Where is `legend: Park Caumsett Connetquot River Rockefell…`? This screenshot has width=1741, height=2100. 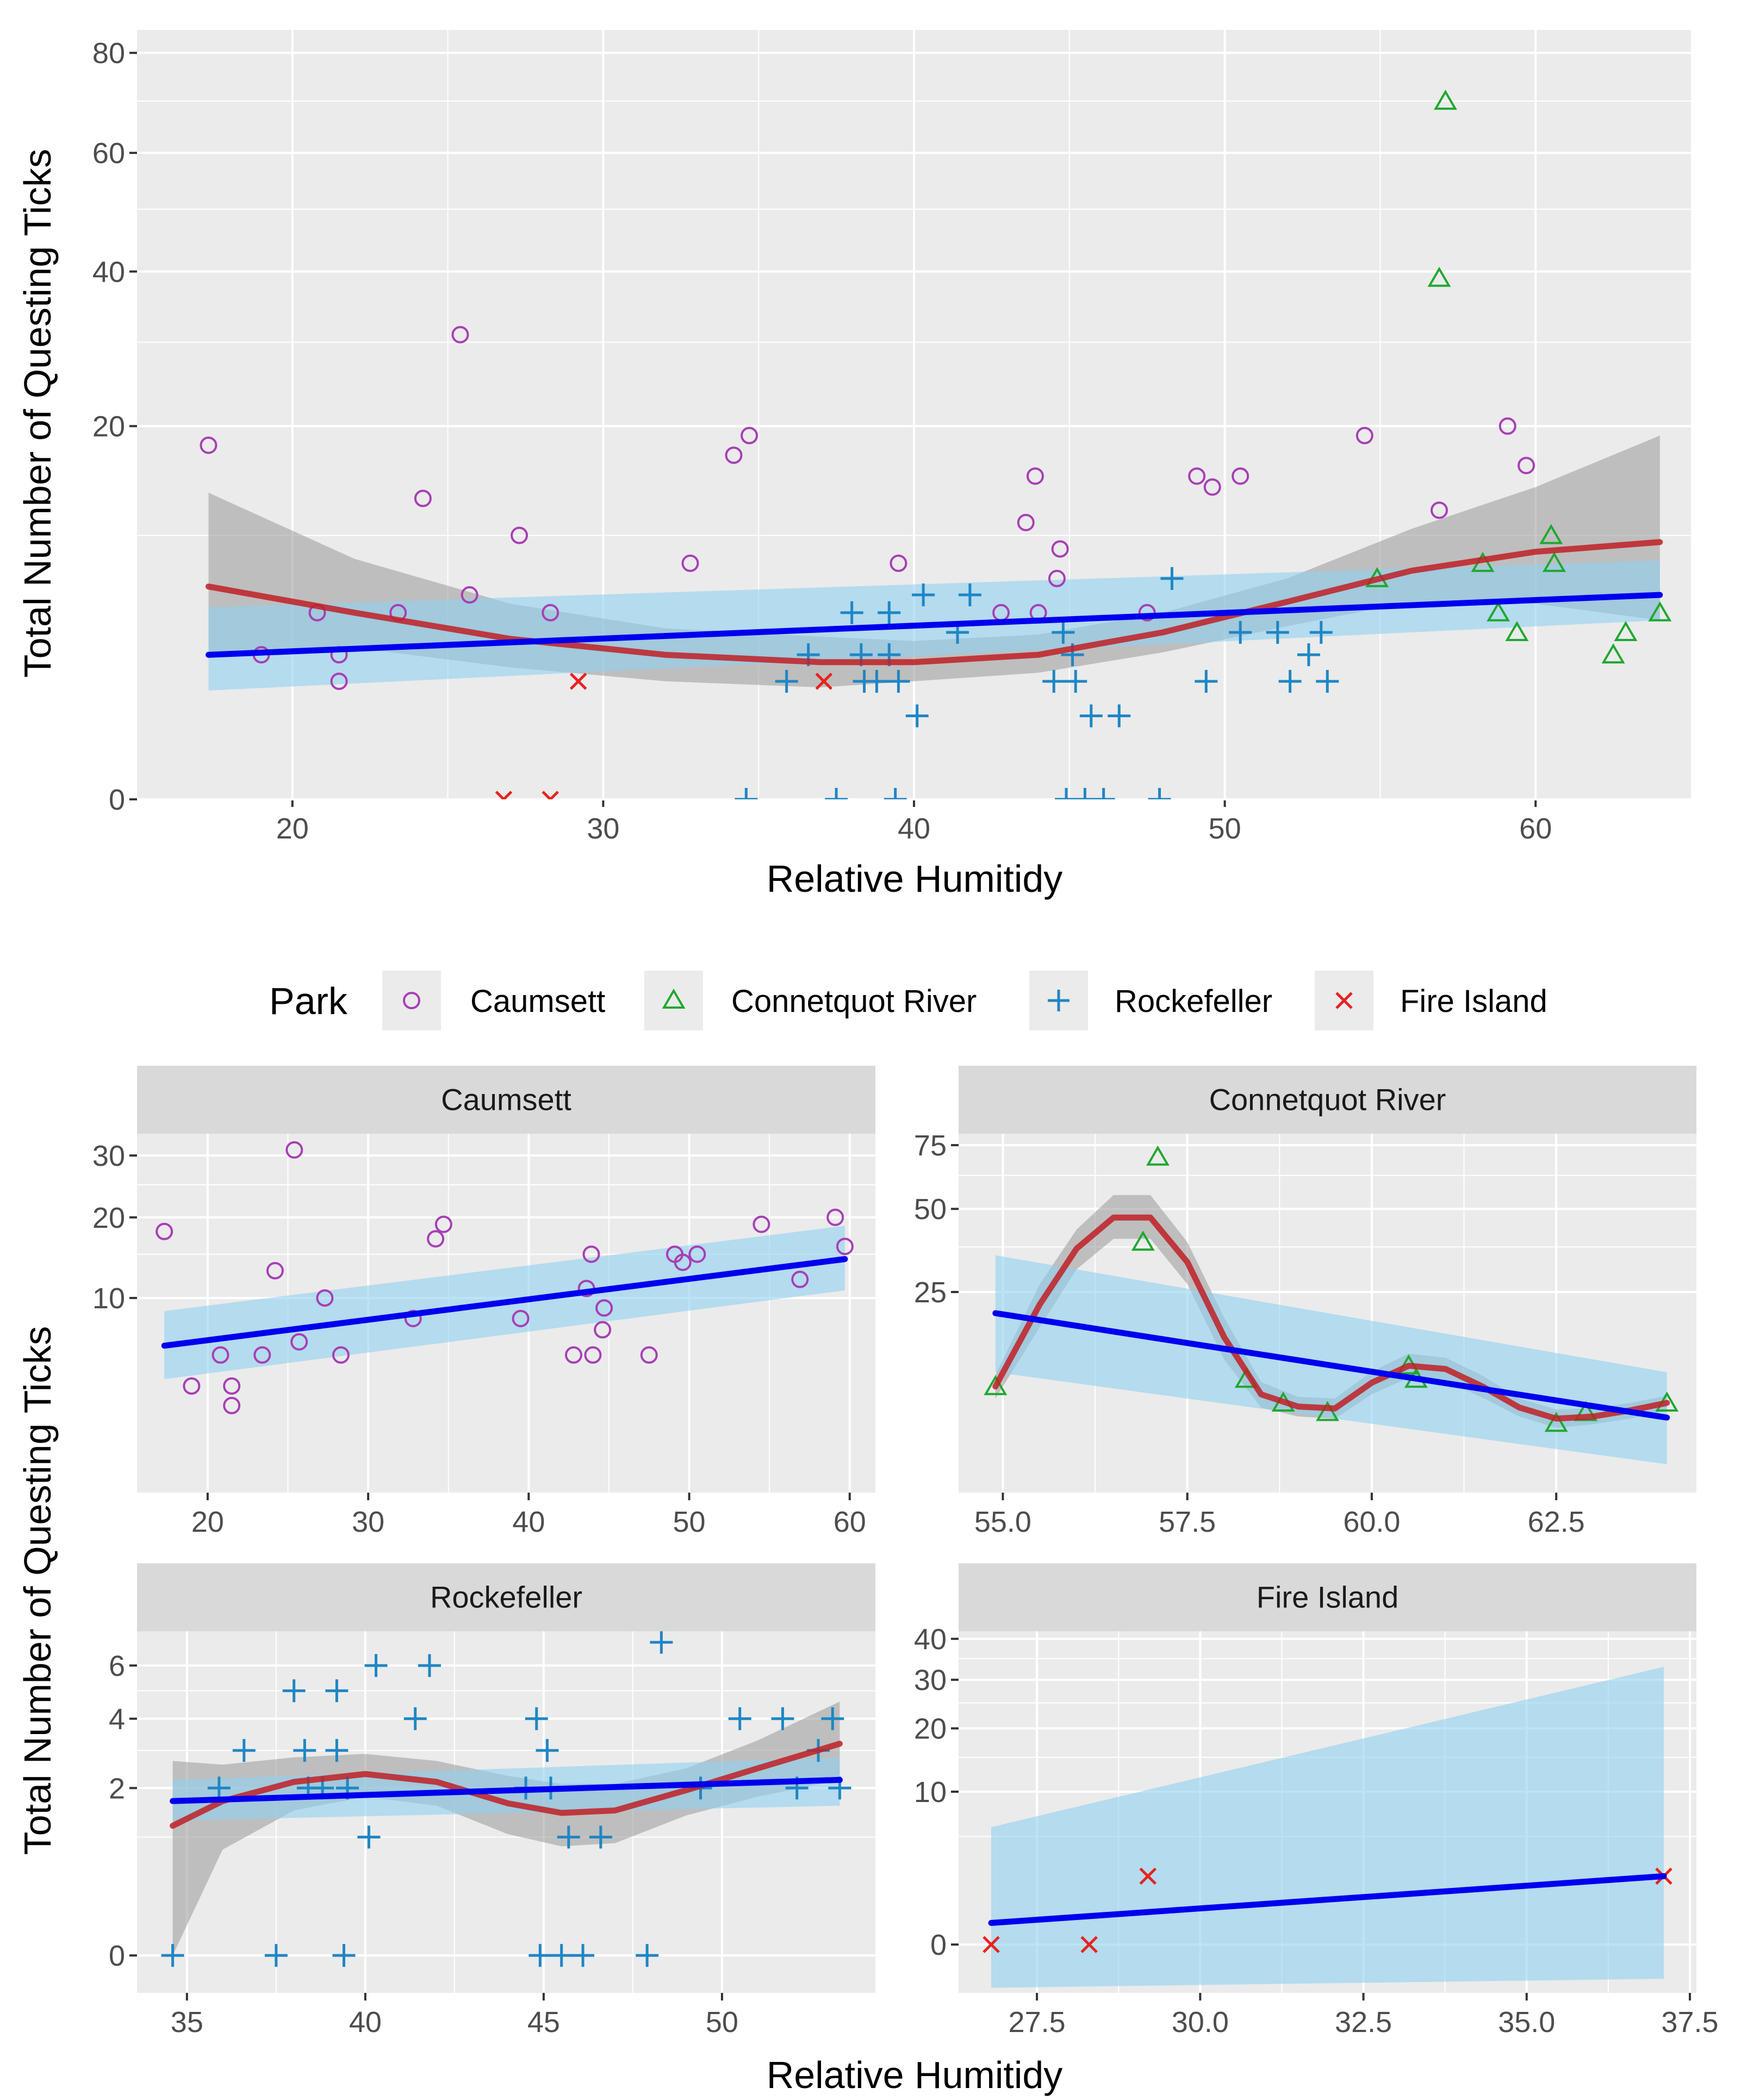 legend: Park Caumsett Connetquot River Rockefell… is located at coordinates (908, 1000).